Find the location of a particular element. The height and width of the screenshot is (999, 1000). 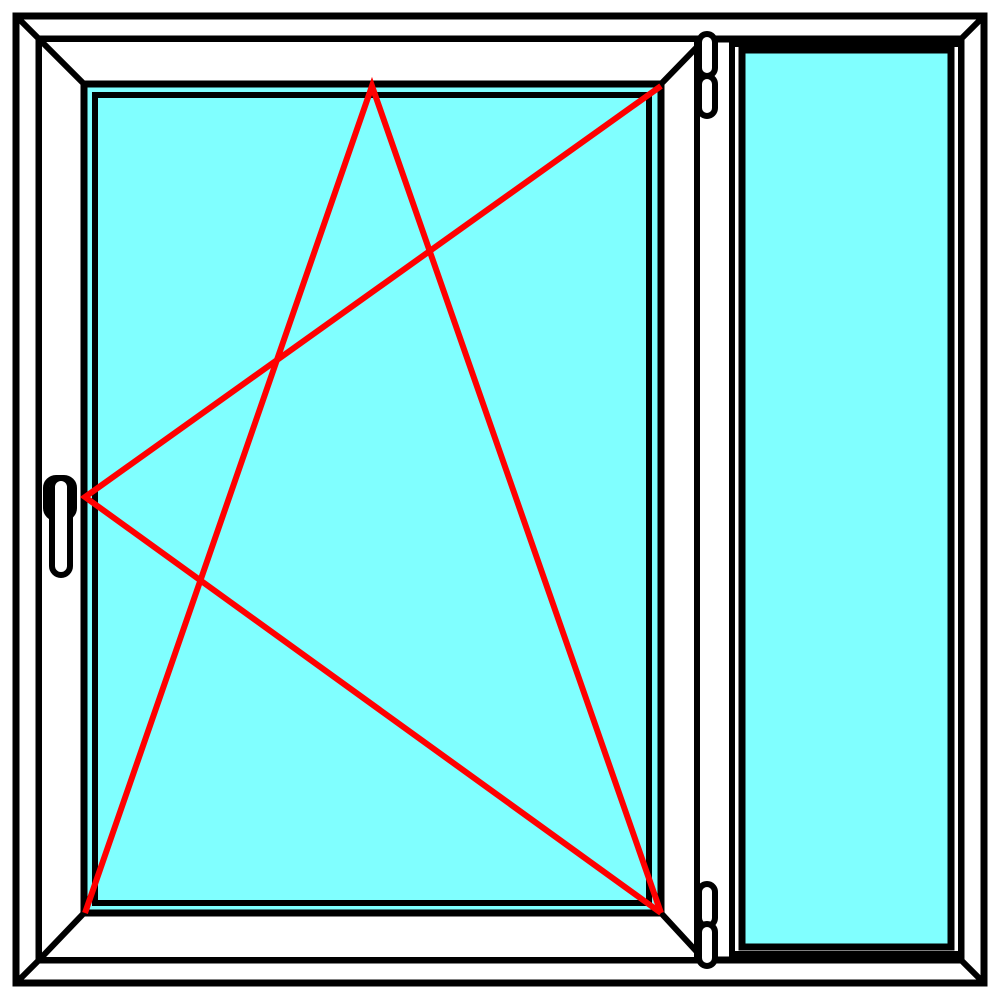

hinge-top-knuckle-lower is located at coordinates (707, 96).